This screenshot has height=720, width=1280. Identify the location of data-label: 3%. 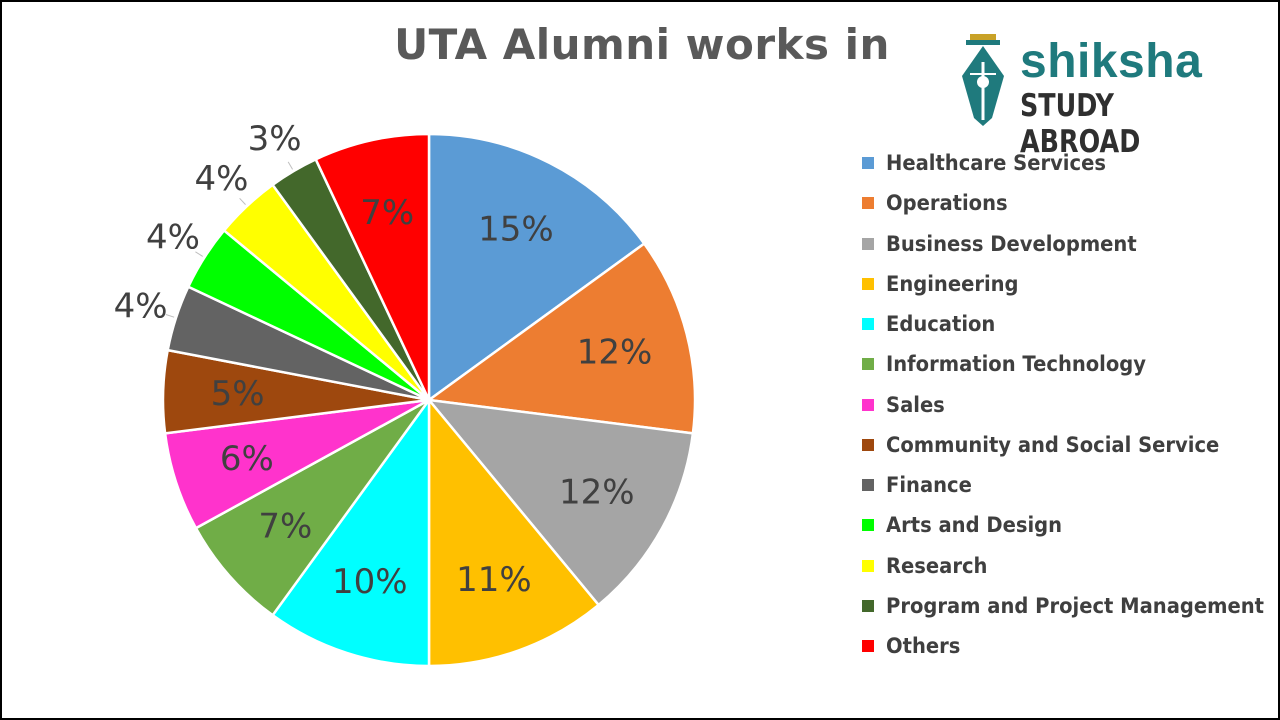
(275, 139).